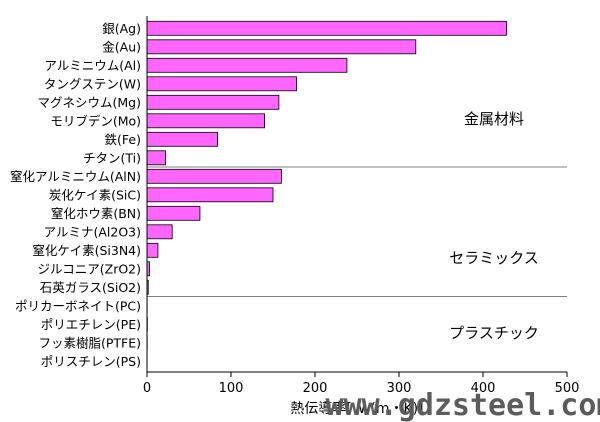  Describe the element at coordinates (89, 342) in the screenshot. I see `category-label-17: フッ素樹脂(PTFE)` at that location.